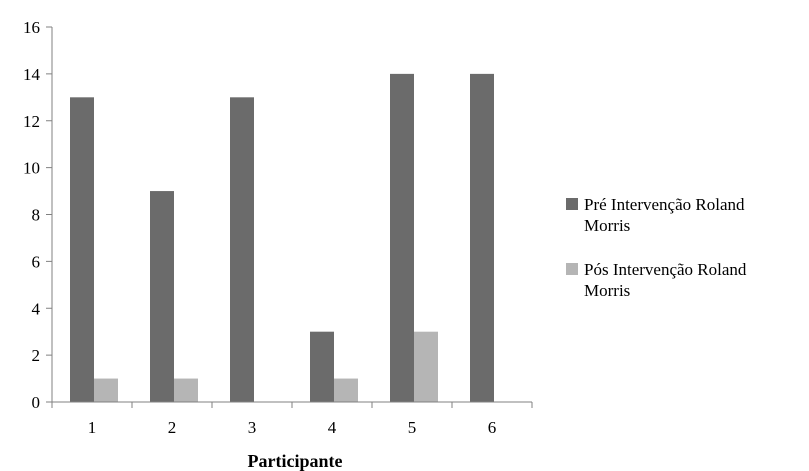 The width and height of the screenshot is (809, 471). Describe the element at coordinates (36, 355) in the screenshot. I see `y-tick-label: 2` at that location.